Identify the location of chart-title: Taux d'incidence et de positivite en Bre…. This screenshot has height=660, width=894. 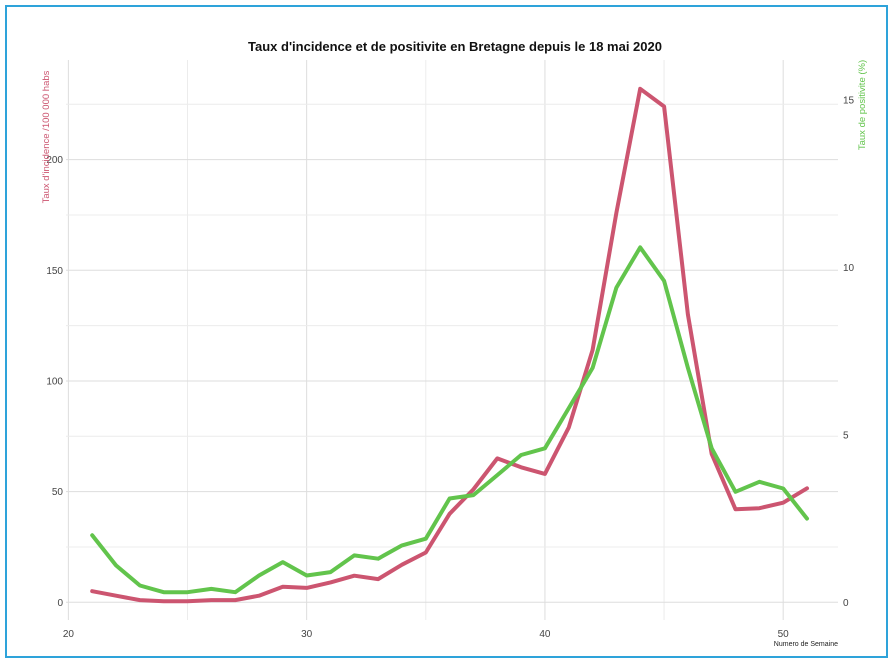
(455, 46).